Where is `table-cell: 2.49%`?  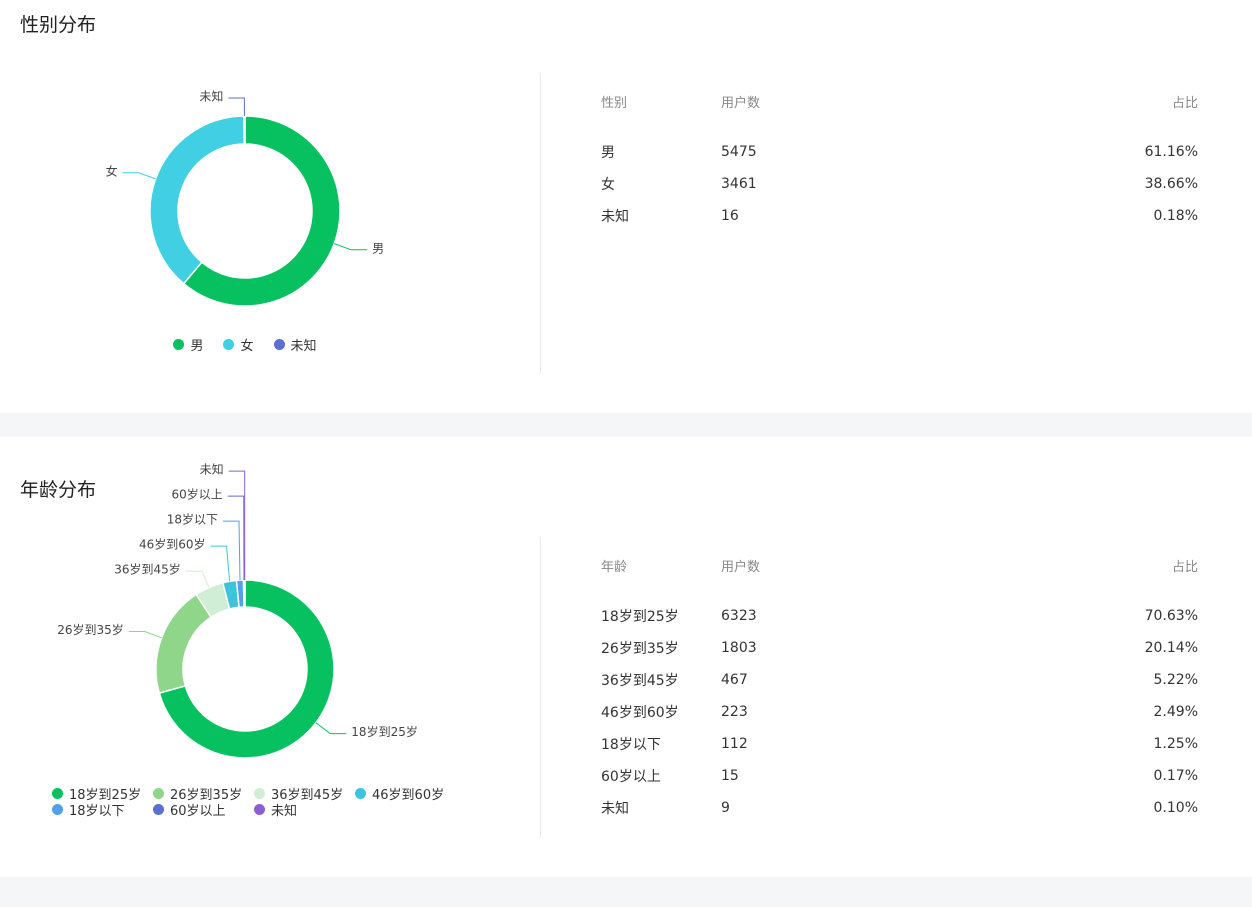 table-cell: 2.49% is located at coordinates (1175, 712).